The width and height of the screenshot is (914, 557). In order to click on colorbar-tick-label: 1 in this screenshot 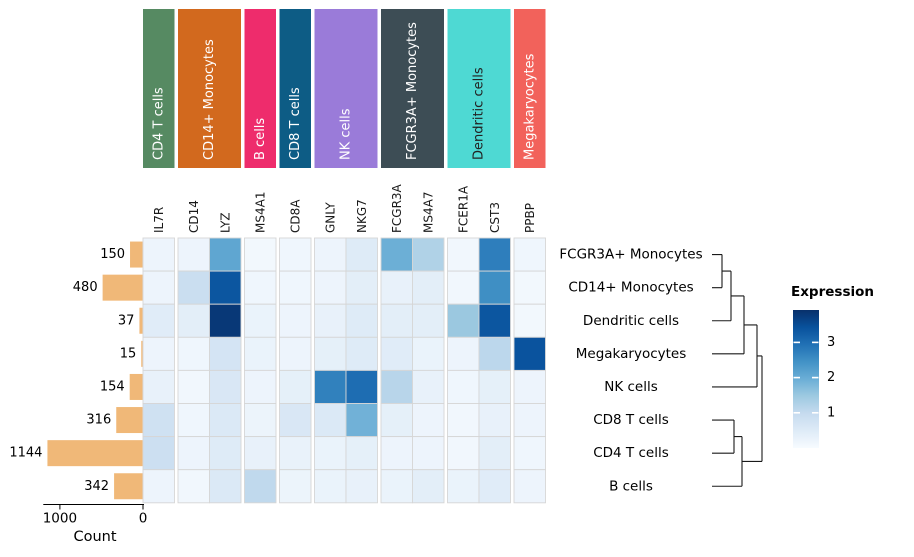, I will do `click(831, 412)`.